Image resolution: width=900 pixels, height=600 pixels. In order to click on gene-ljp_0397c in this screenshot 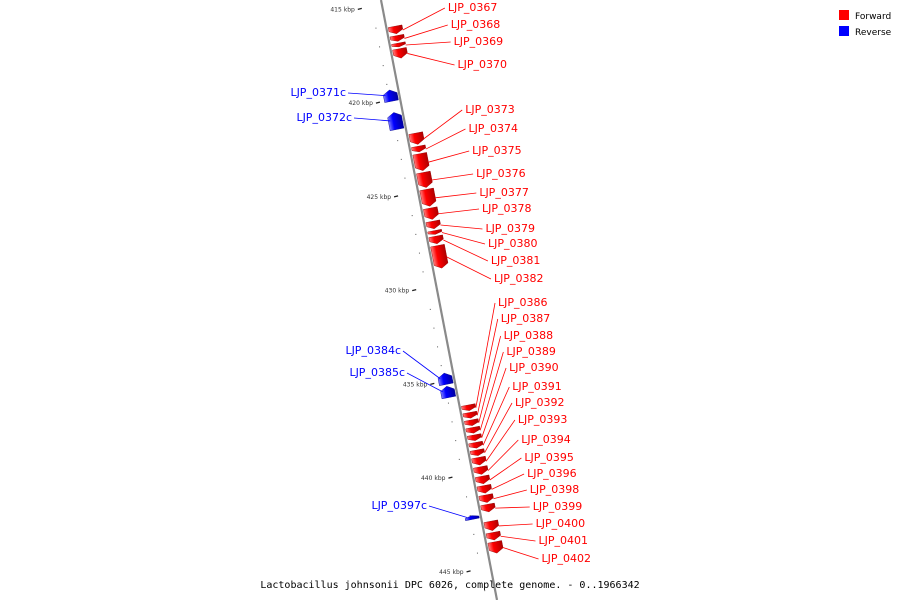, I will do `click(472, 517)`.